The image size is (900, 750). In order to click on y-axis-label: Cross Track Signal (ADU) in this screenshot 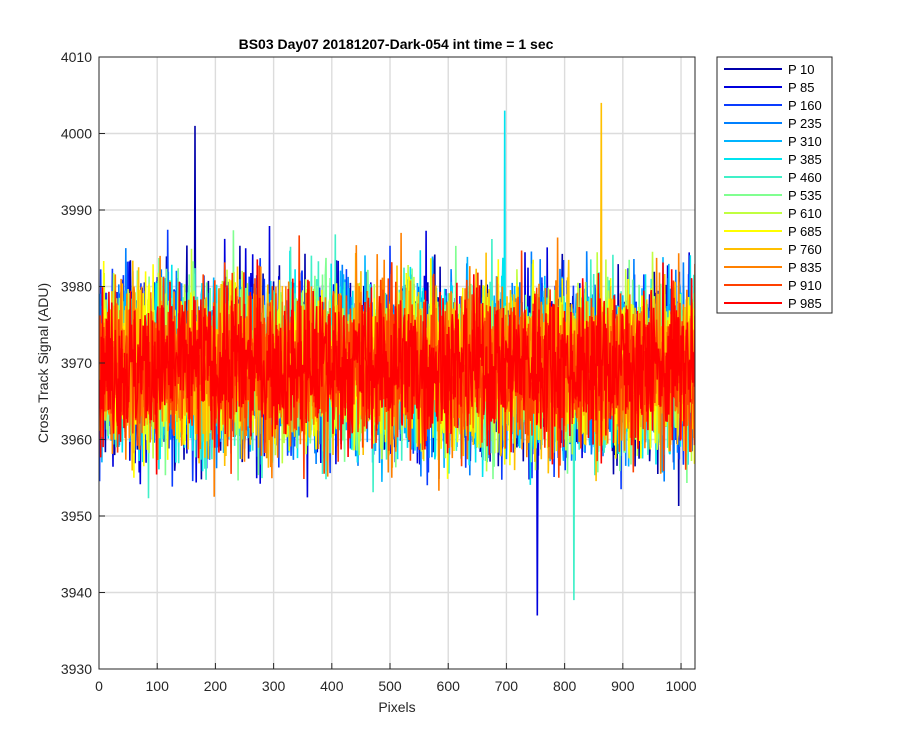, I will do `click(43, 363)`.